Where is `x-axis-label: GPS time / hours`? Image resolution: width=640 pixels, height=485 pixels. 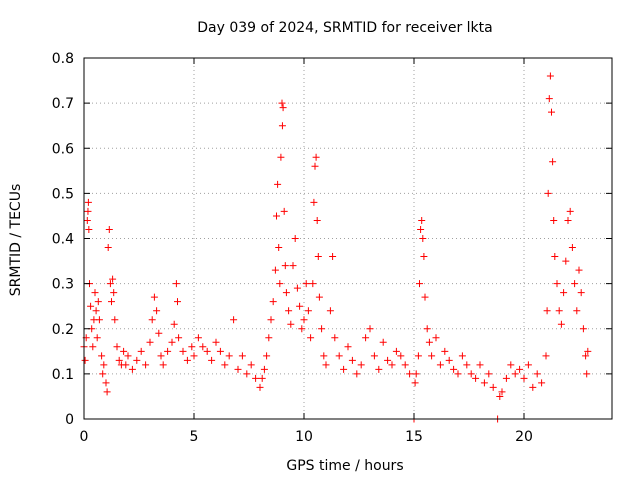 x-axis-label: GPS time / hours is located at coordinates (344, 466).